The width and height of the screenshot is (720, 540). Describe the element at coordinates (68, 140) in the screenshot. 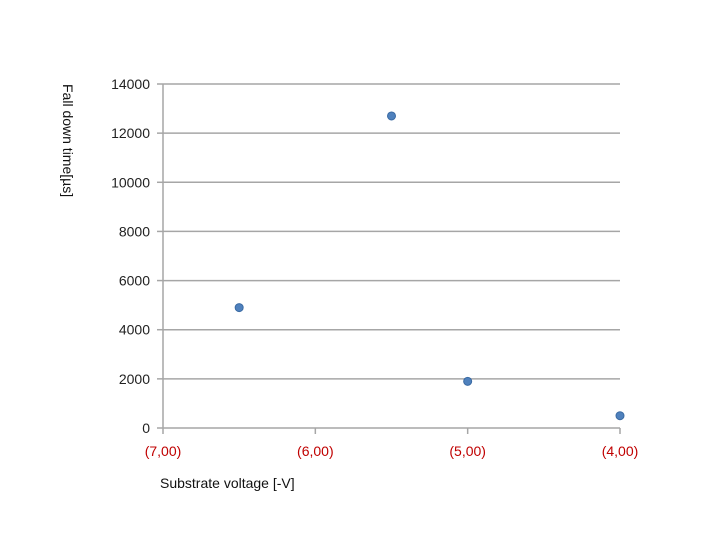

I see `y-axis-label: Fall down time[µs]` at that location.